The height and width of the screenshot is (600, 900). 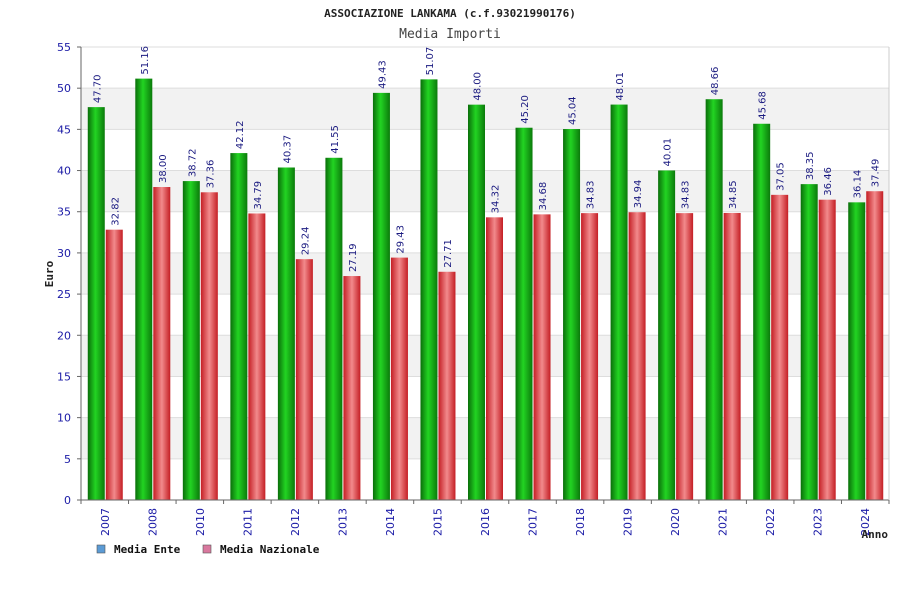 I want to click on x-tick-label: 2016, so click(x=485, y=522).